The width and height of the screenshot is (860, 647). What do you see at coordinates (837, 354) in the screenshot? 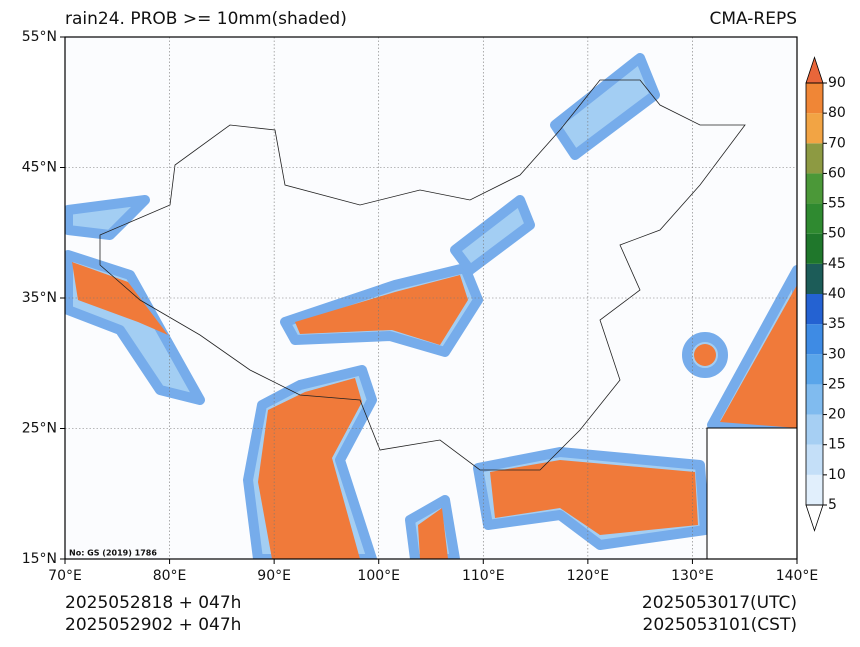
I see `colorbar-label: 30` at bounding box center [837, 354].